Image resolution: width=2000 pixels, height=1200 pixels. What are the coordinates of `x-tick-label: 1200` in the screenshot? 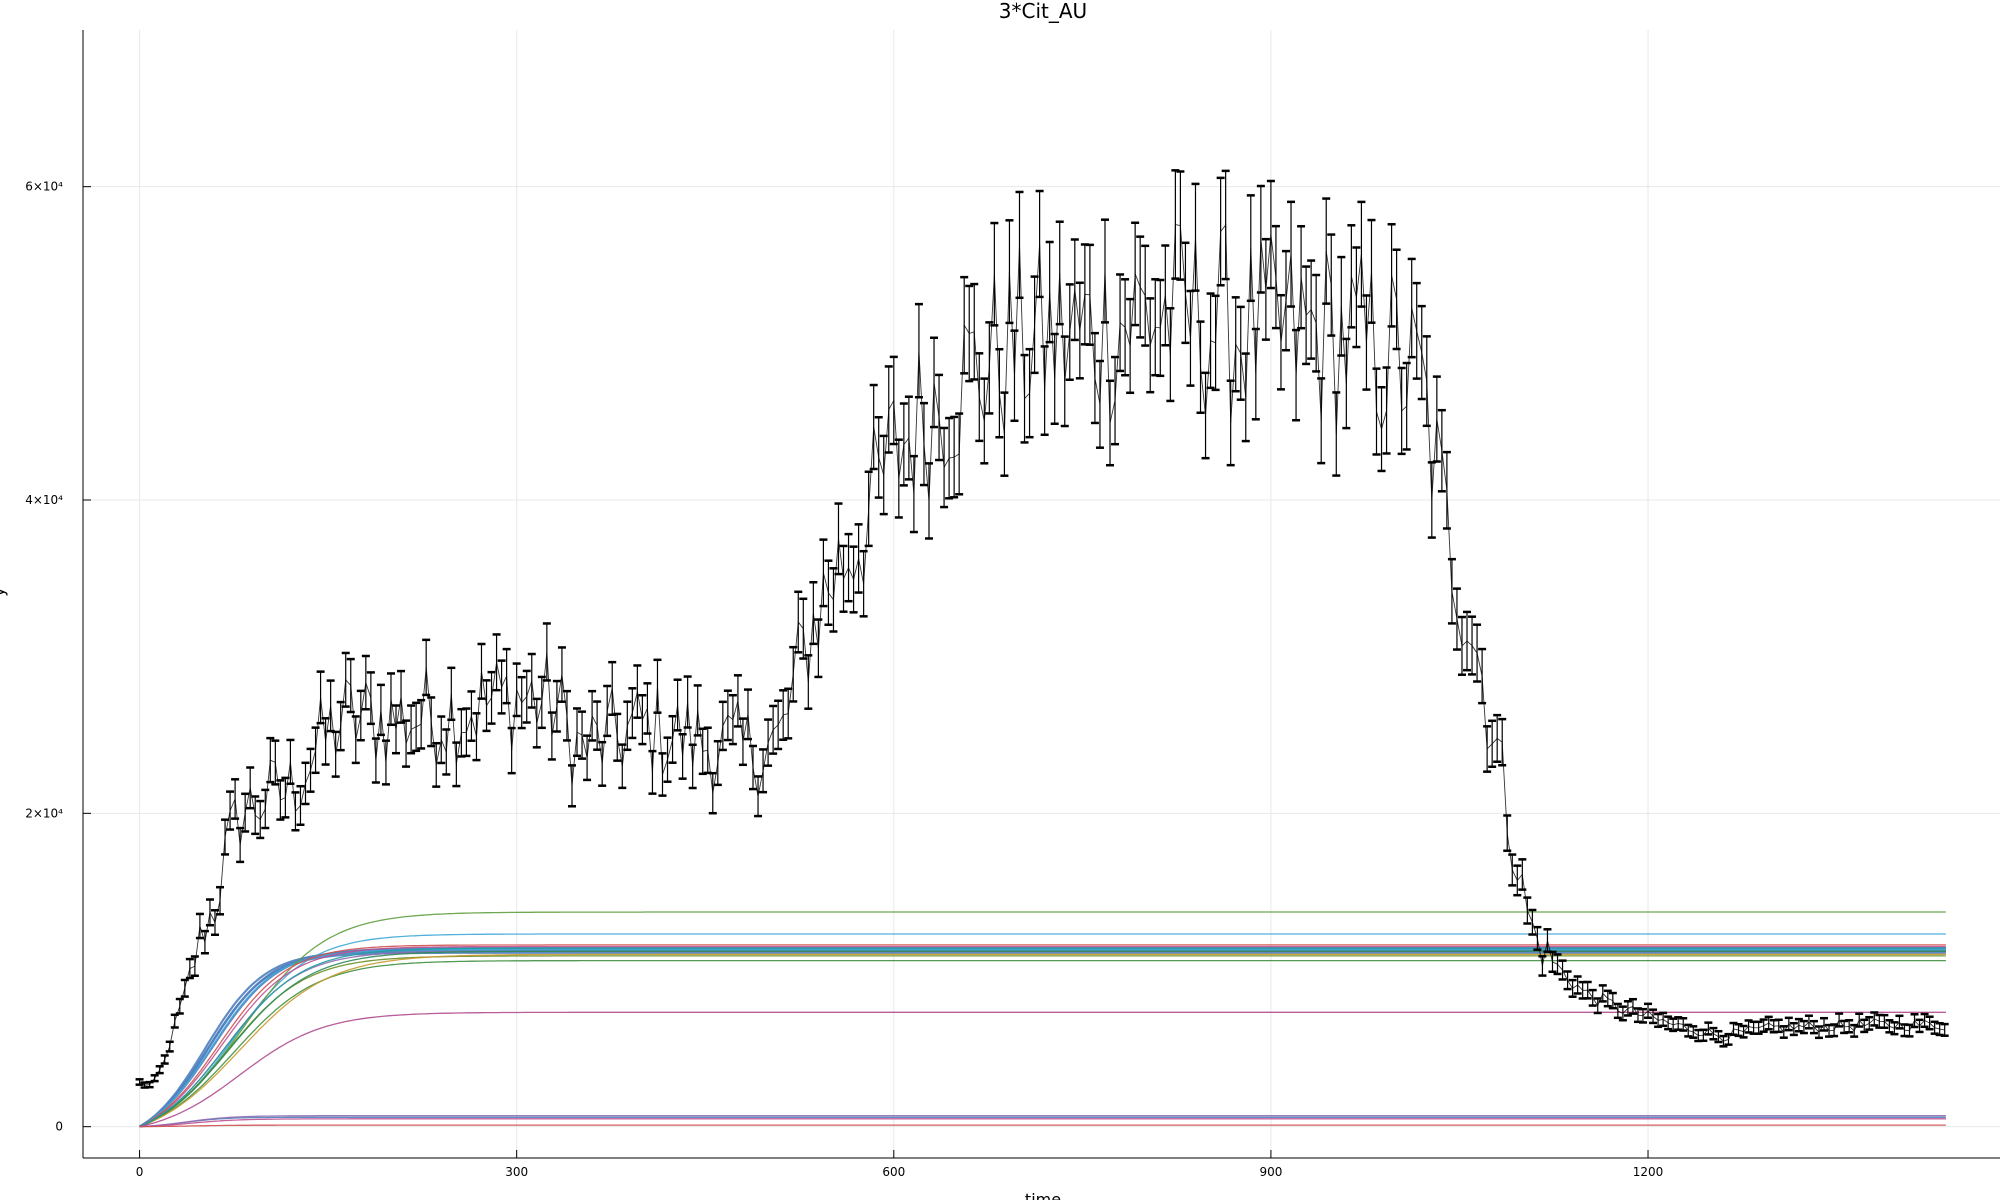 It's located at (1648, 1172).